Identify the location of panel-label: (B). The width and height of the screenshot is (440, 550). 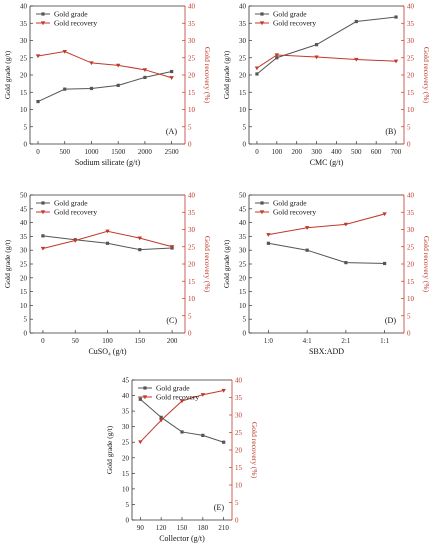
(390, 131).